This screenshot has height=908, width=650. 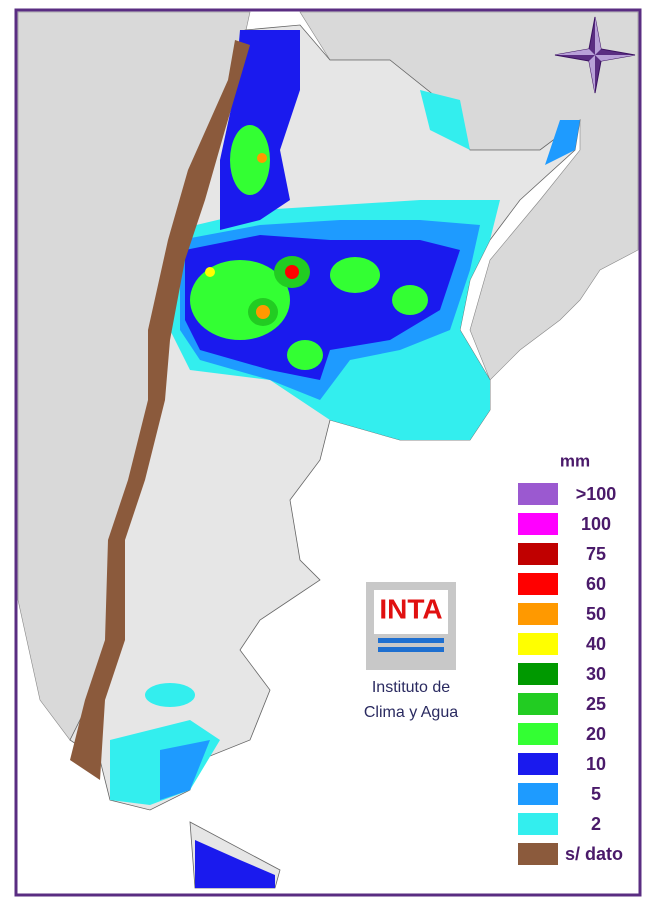 I want to click on legend-label: >100, so click(x=596, y=494).